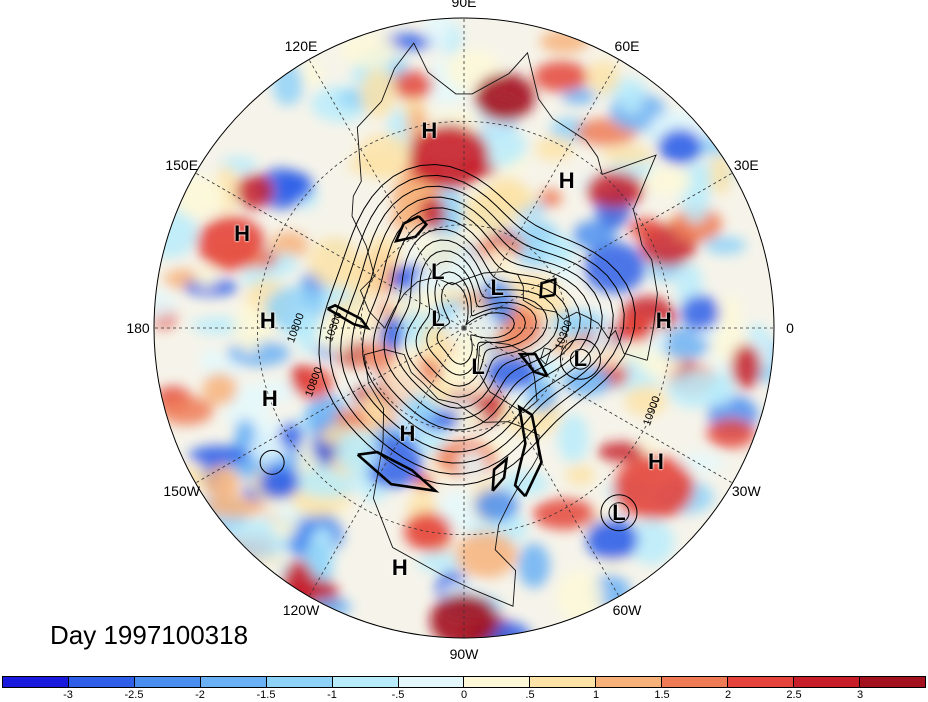 Image resolution: width=928 pixels, height=702 pixels. I want to click on longitude-label: 60W, so click(627, 610).